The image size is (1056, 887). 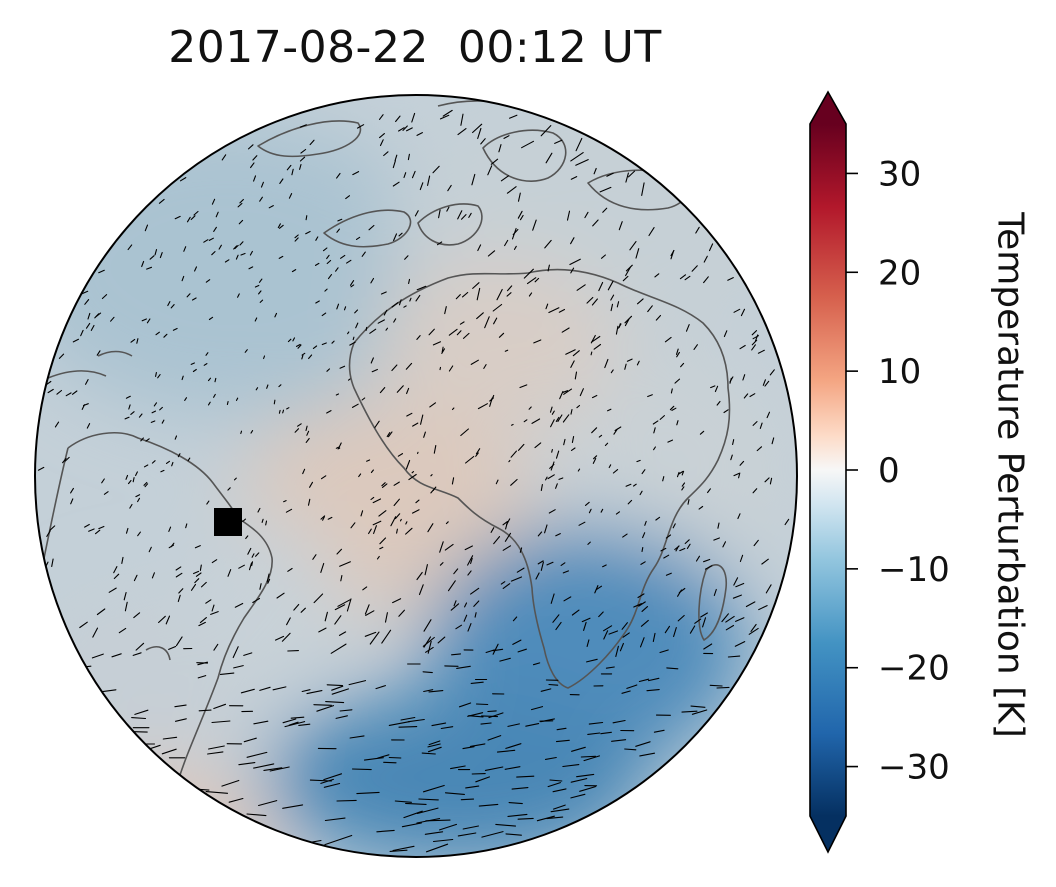 What do you see at coordinates (828, 108) in the screenshot?
I see `colorbar-extend-max` at bounding box center [828, 108].